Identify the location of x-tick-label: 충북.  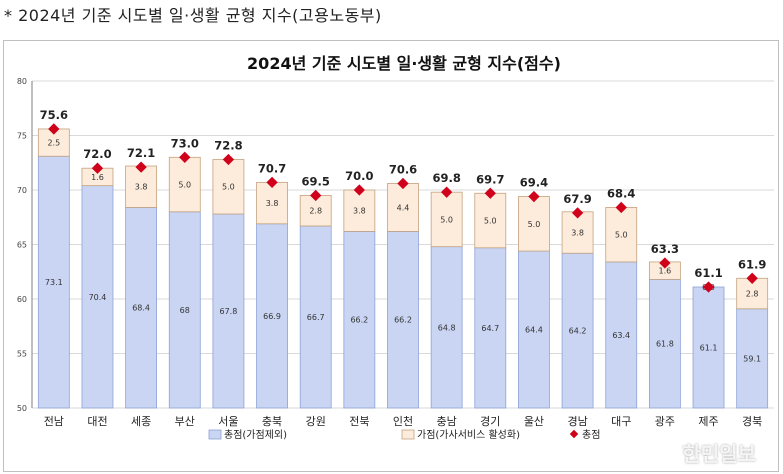
(272, 421).